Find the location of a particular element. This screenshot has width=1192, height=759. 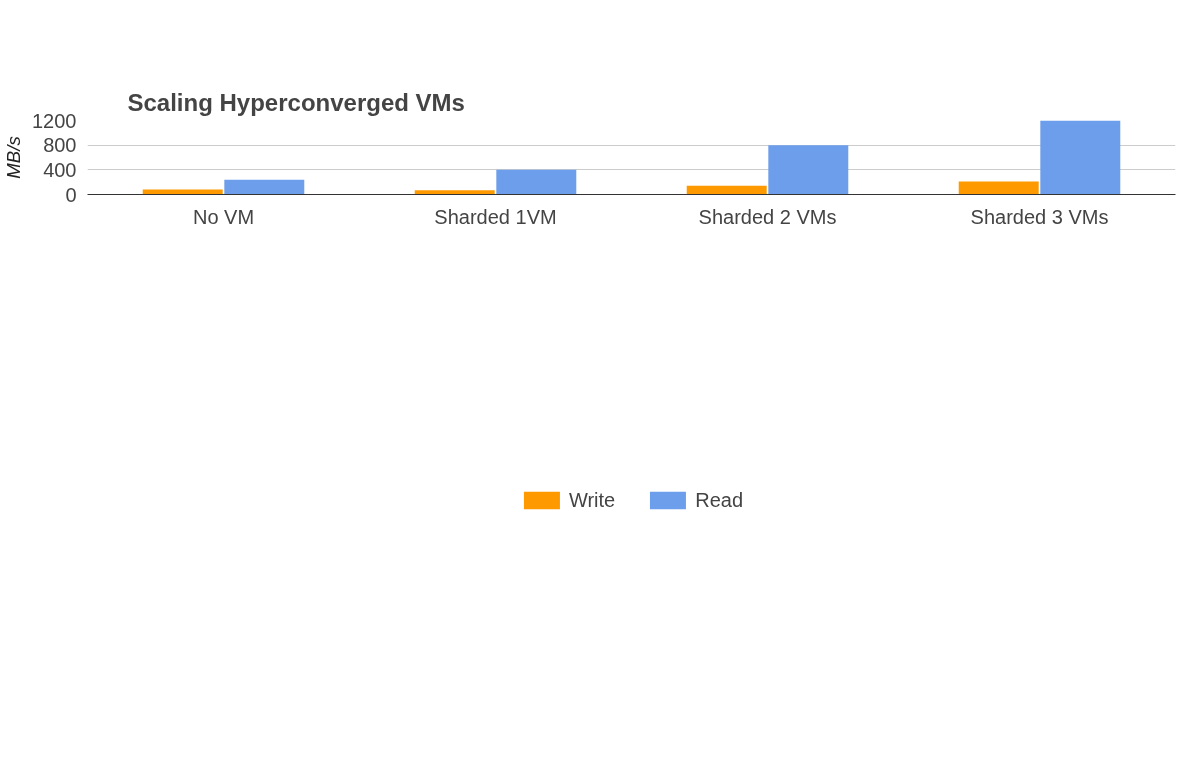

y-tick-label: 0 is located at coordinates (71, 194).